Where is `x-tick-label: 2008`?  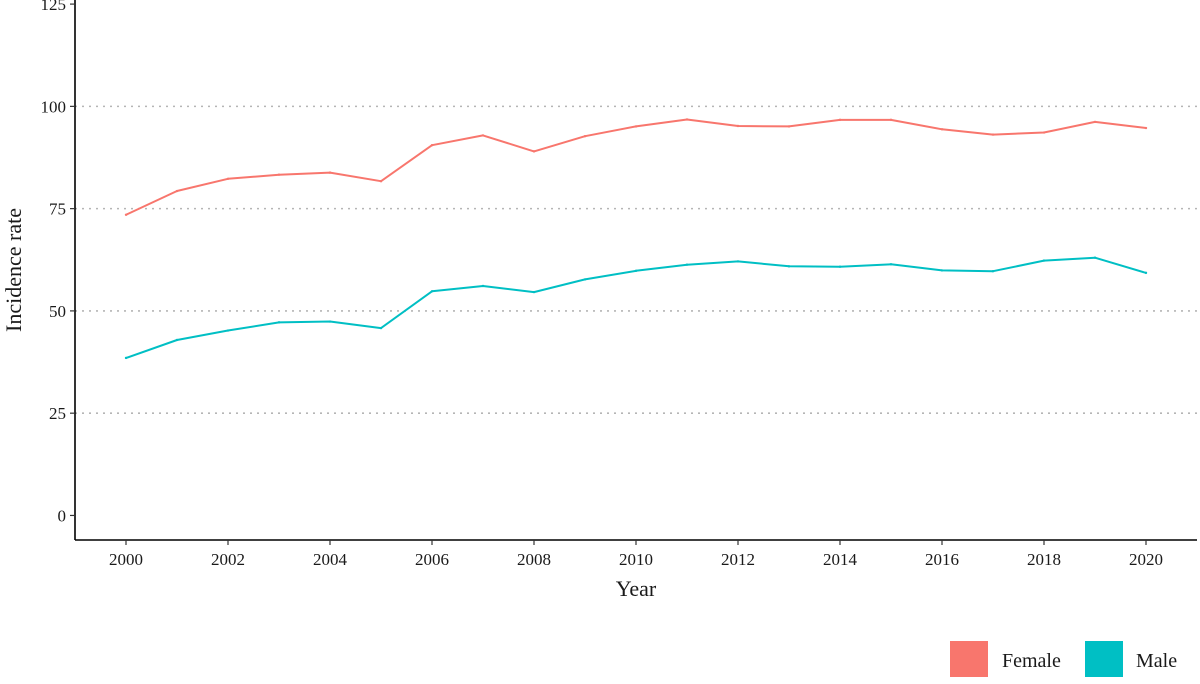 x-tick-label: 2008 is located at coordinates (534, 559).